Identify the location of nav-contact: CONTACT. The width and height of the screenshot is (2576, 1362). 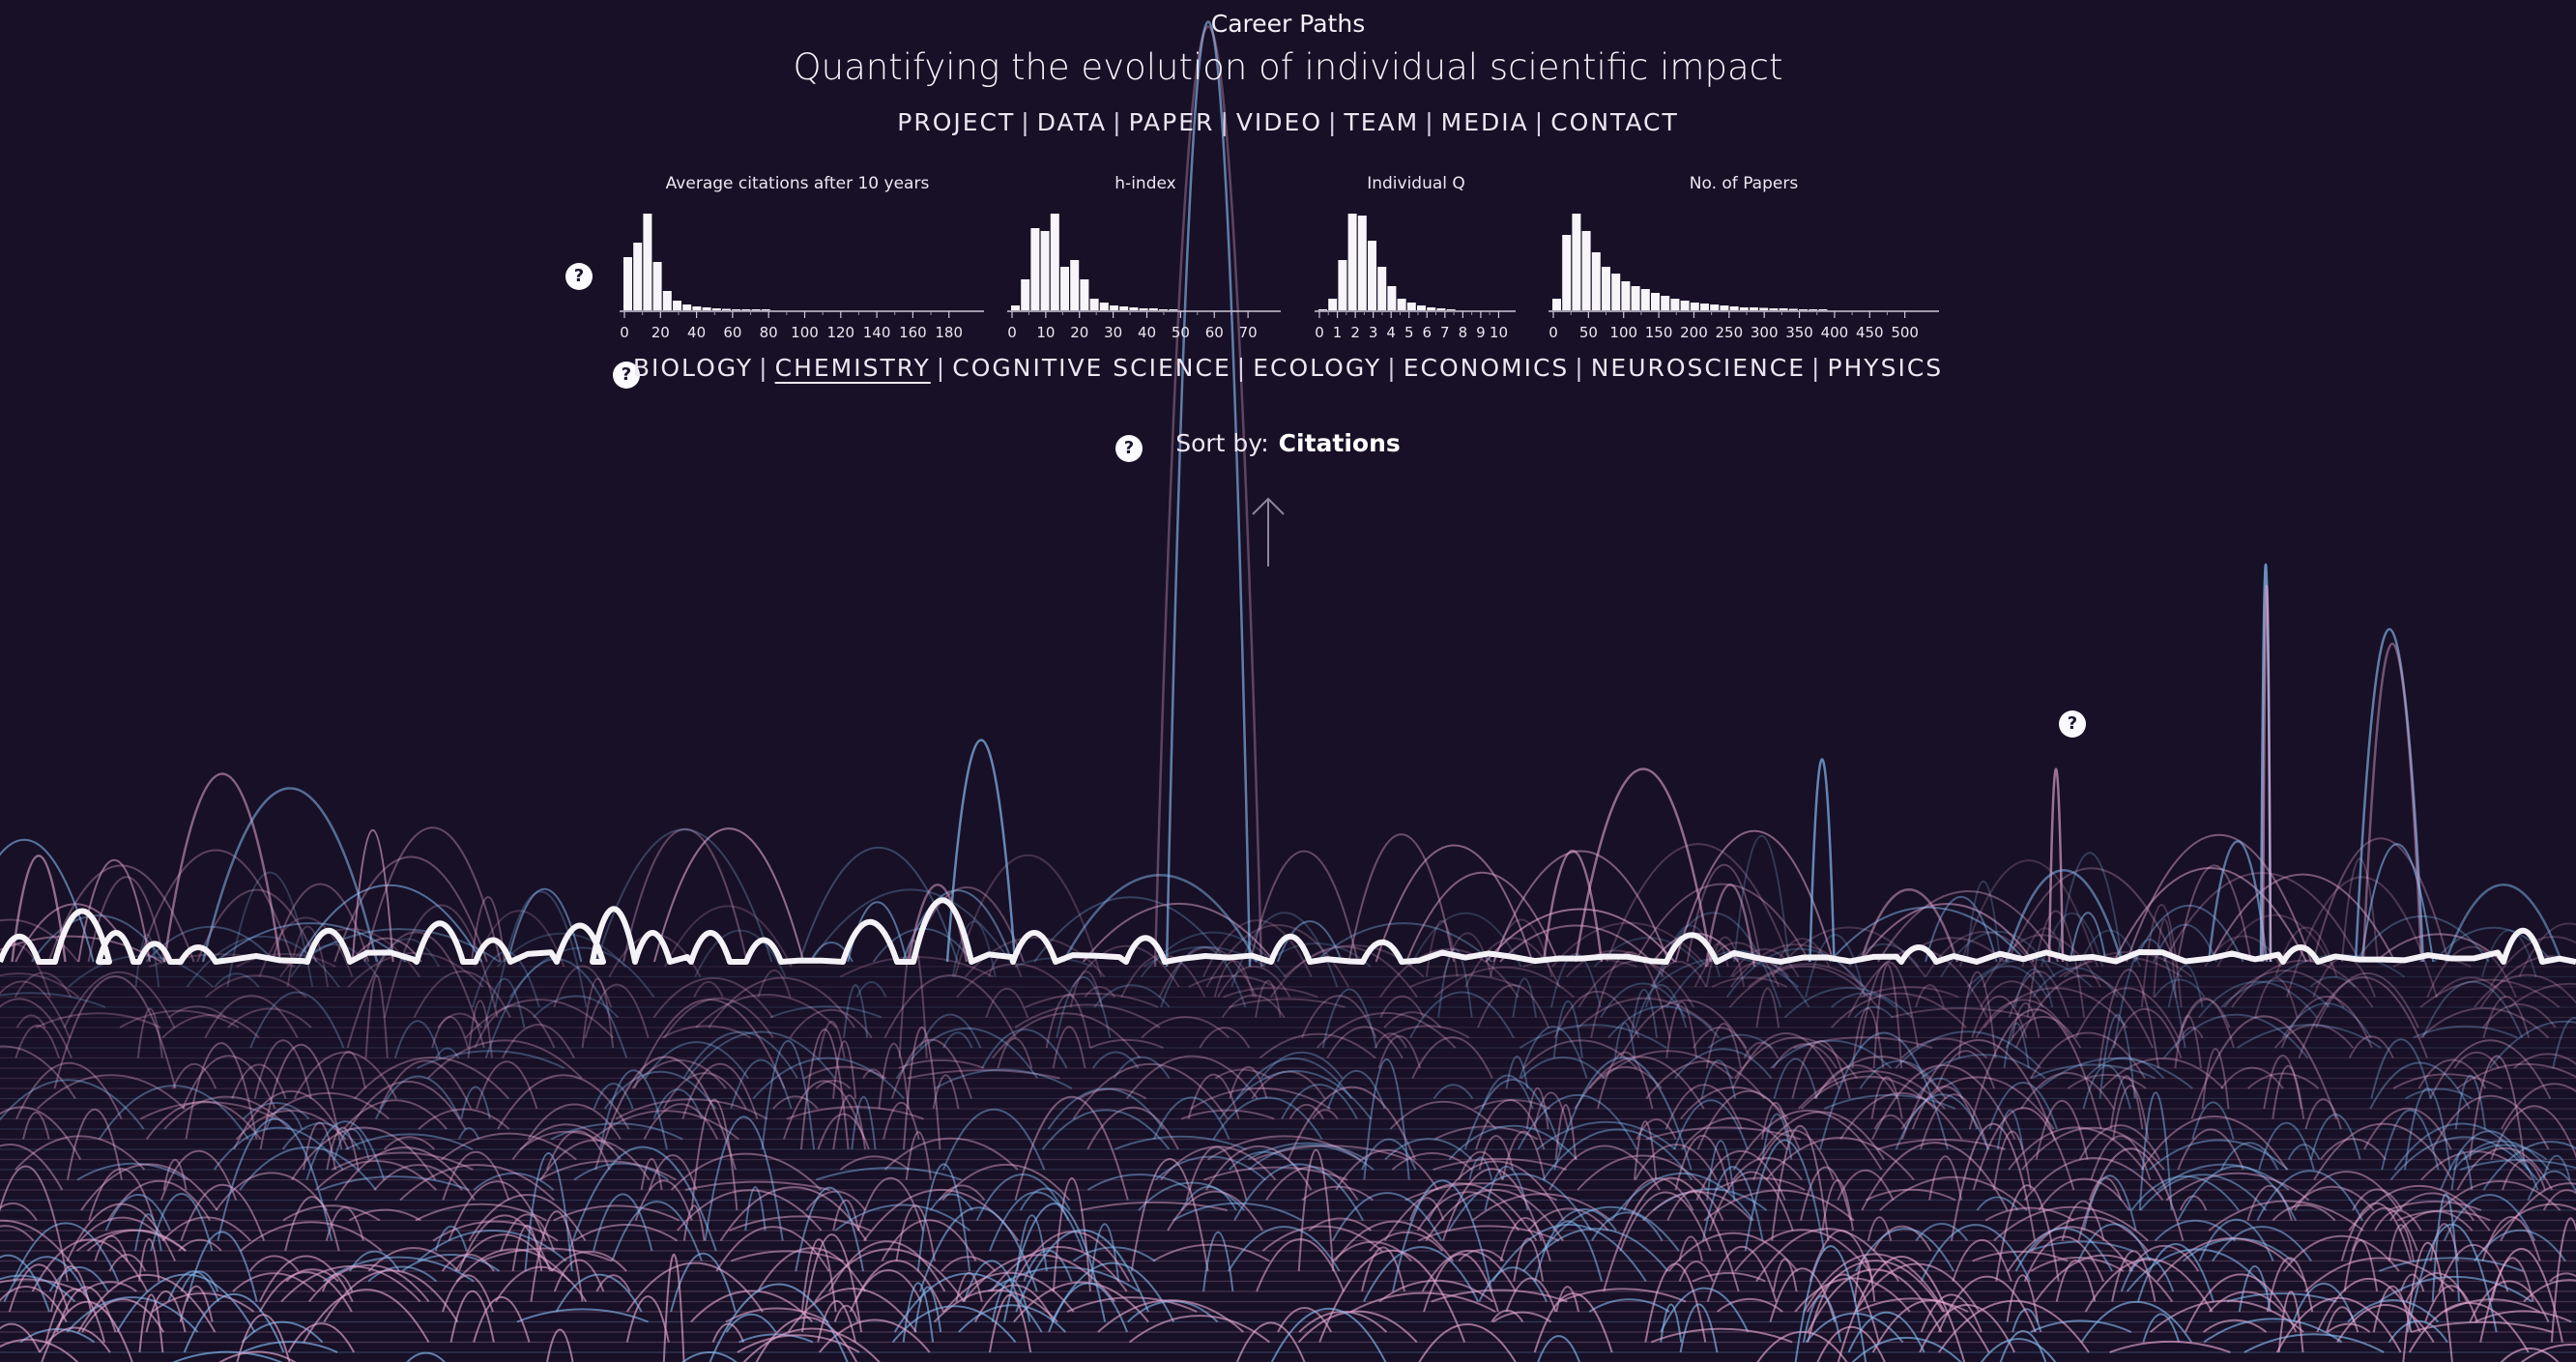
(1614, 122).